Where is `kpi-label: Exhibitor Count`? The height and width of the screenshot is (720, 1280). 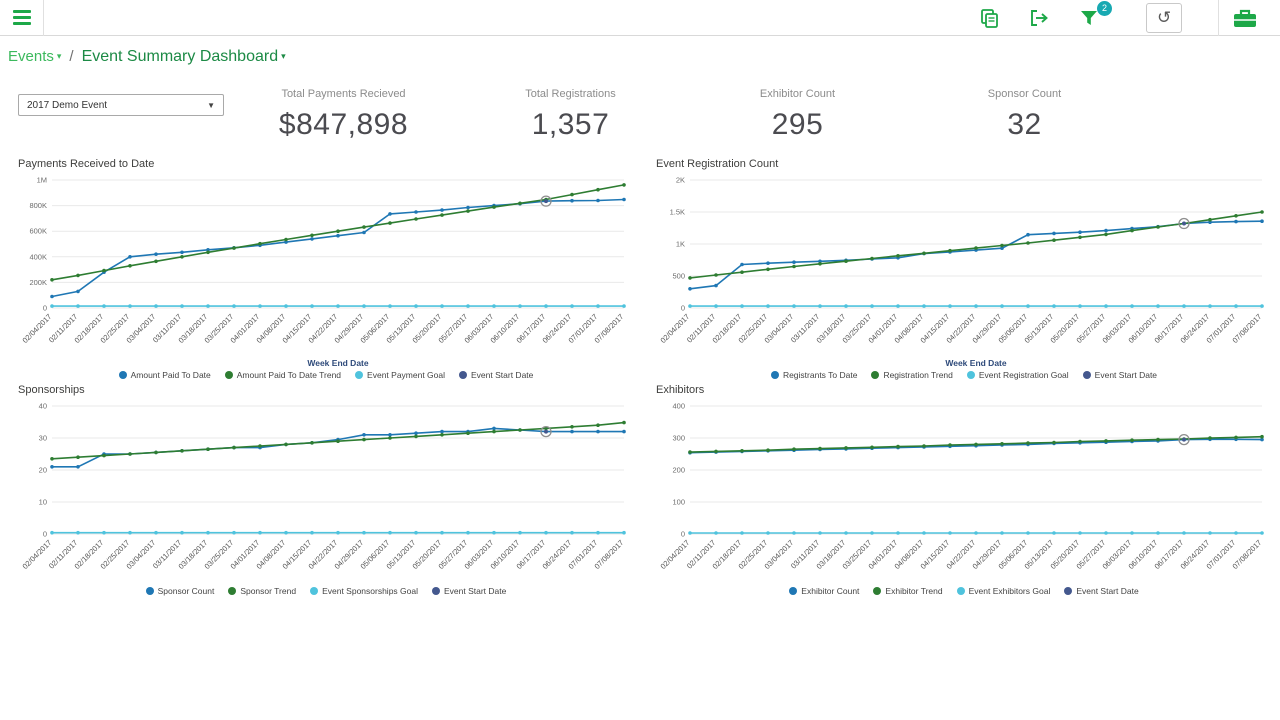 kpi-label: Exhibitor Count is located at coordinates (797, 94).